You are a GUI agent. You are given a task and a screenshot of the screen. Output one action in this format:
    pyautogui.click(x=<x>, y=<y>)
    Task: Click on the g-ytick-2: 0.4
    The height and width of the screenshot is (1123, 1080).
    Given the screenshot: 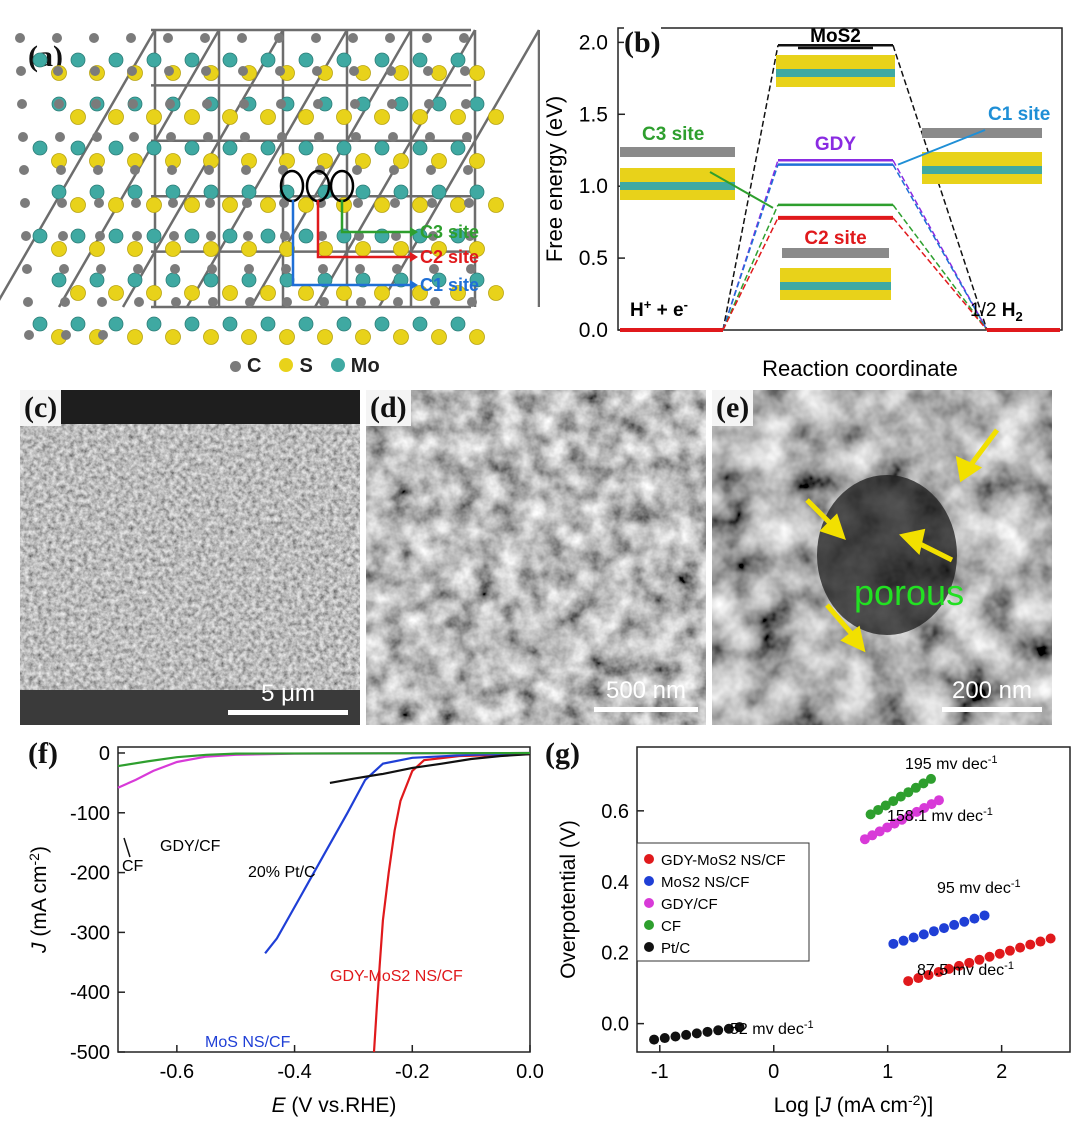 What is the action you would take?
    pyautogui.click(x=615, y=883)
    